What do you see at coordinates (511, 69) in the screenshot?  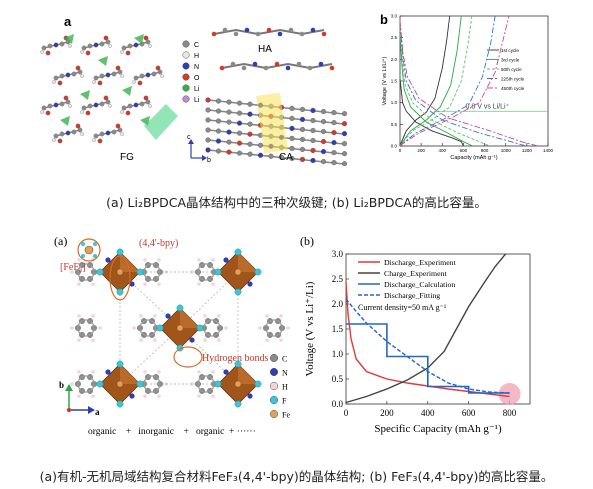 I see `legend-entry-2: 50th cycle` at bounding box center [511, 69].